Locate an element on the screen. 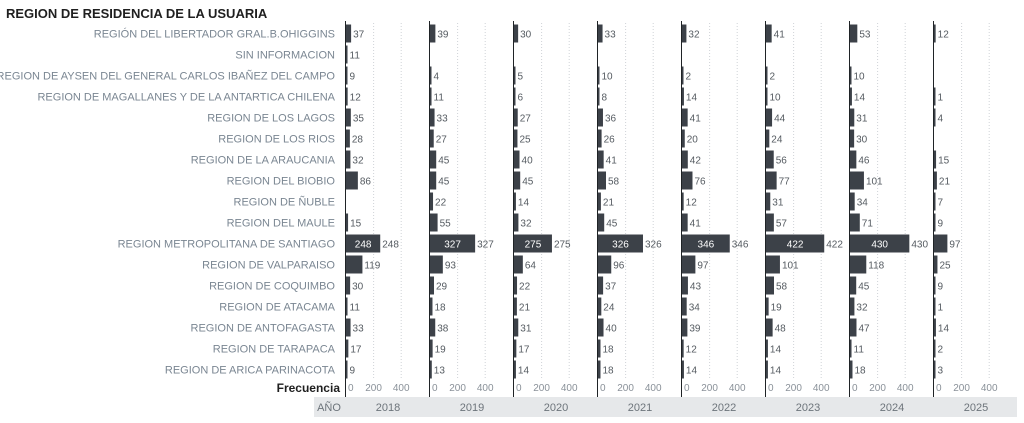 This screenshot has width=1024, height=423. year-labels: 2018 2019 2020 2021 2022 2023 2024 2025 is located at coordinates (682, 408).